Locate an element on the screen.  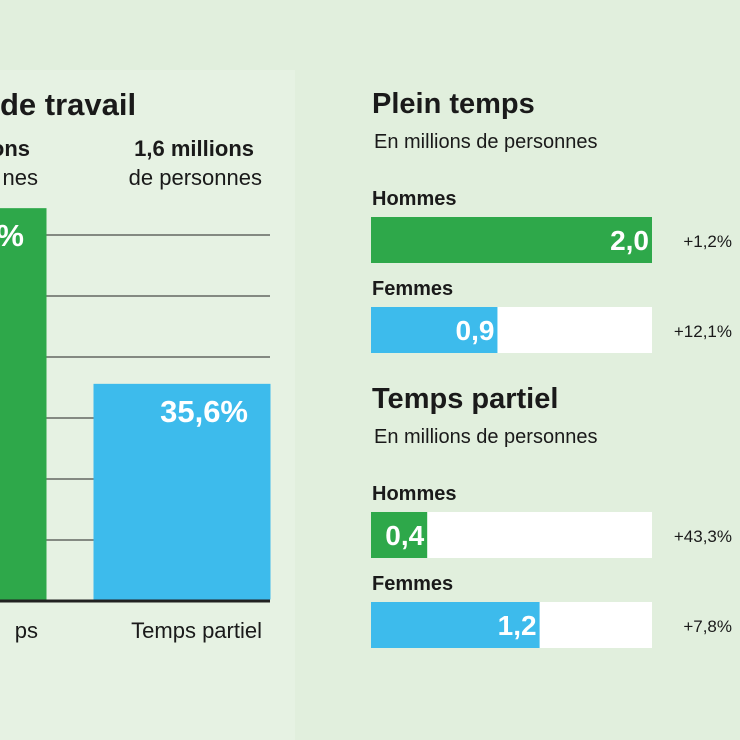
chart-title: de travail is located at coordinates (68, 104).